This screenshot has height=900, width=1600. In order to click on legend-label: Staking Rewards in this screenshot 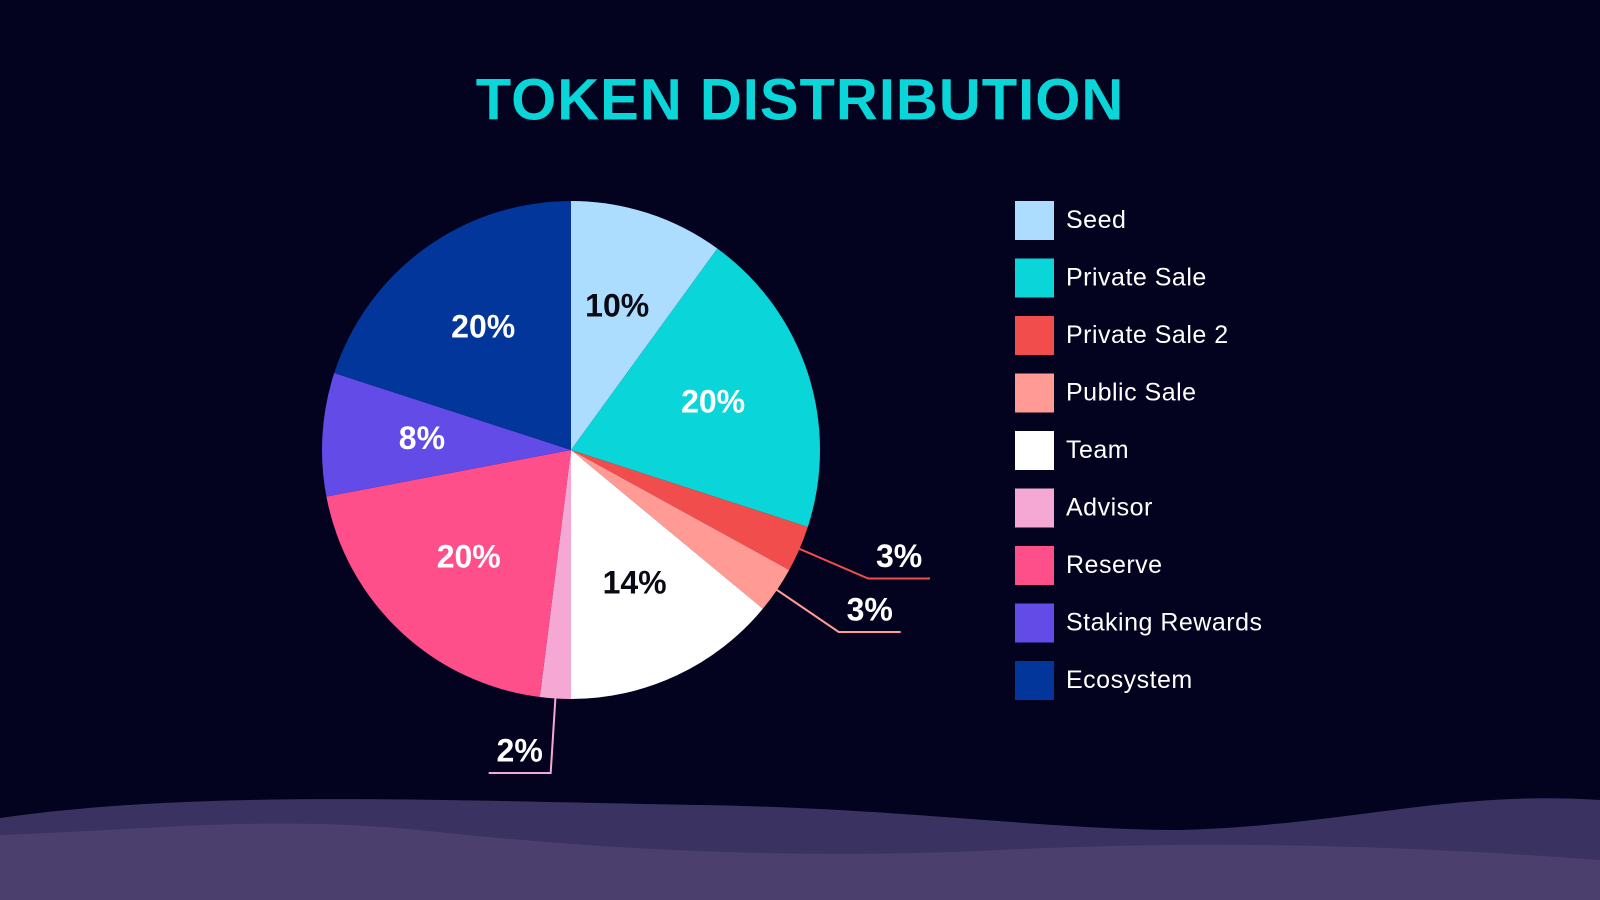, I will do `click(1164, 623)`.